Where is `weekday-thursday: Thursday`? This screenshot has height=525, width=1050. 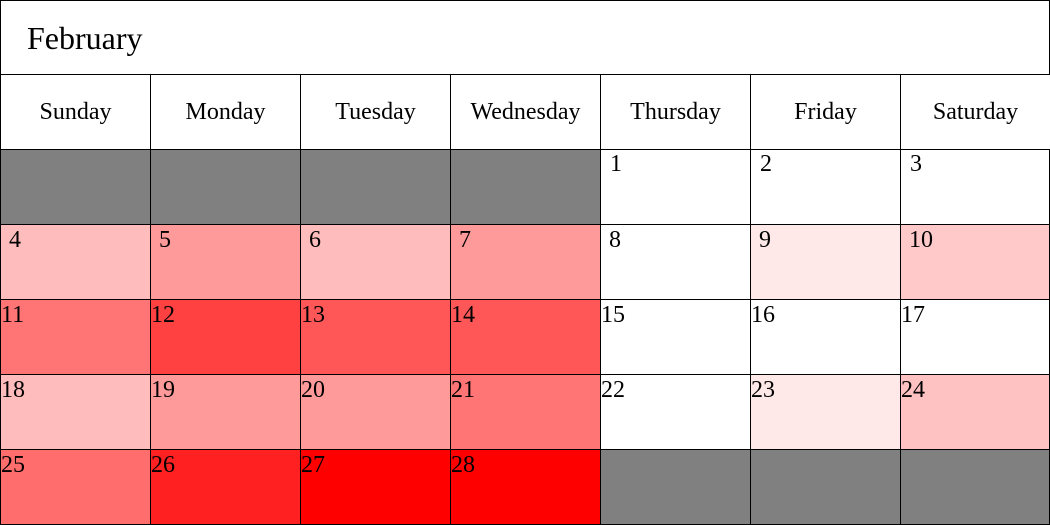
weekday-thursday: Thursday is located at coordinates (675, 112).